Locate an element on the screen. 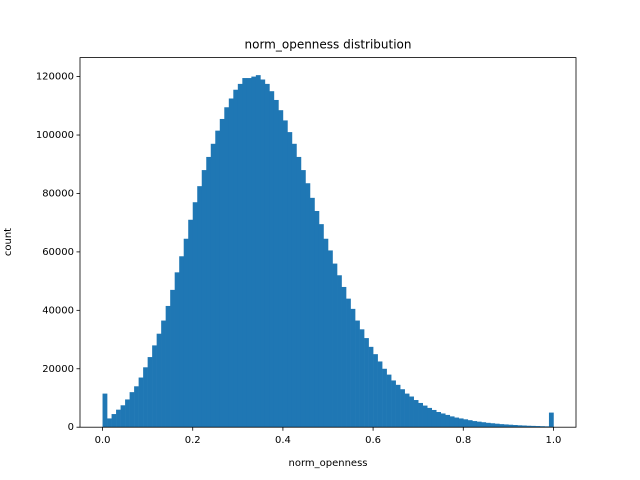 This screenshot has width=640, height=480. x-axis-label: norm_openness is located at coordinates (328, 463).